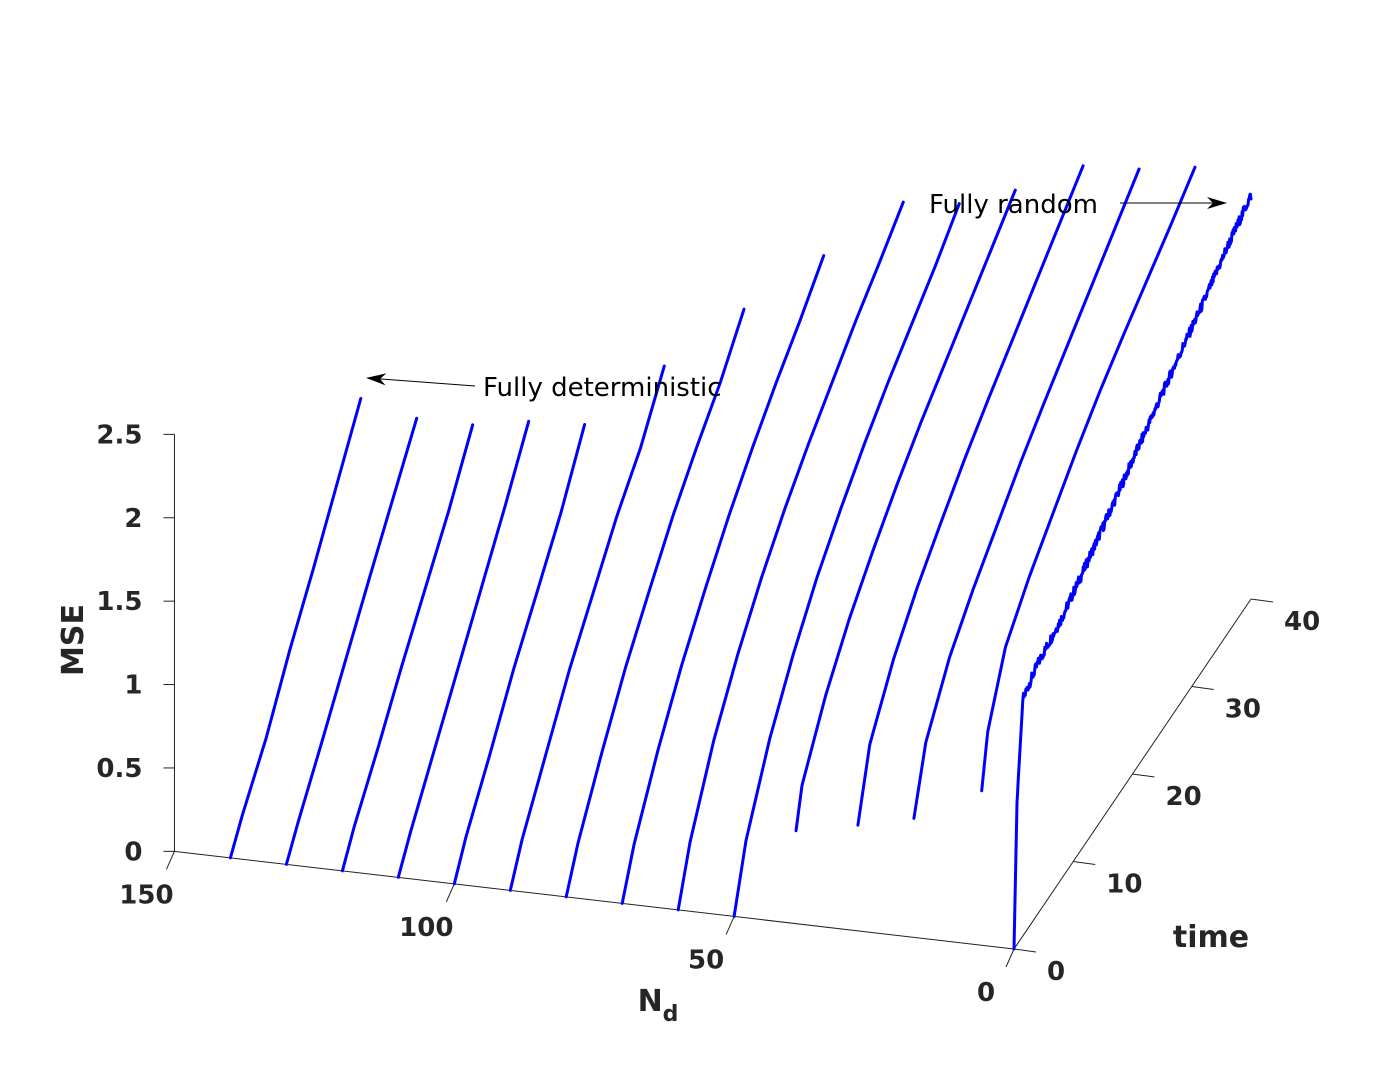  I want to click on x-axis-title-main: N, so click(650, 1001).